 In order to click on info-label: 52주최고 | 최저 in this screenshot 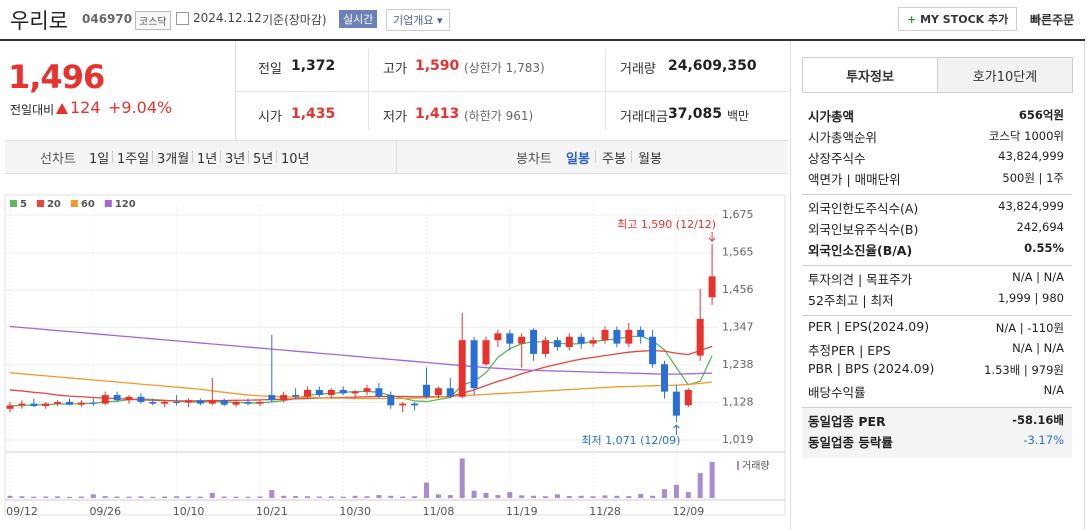, I will do `click(851, 300)`.